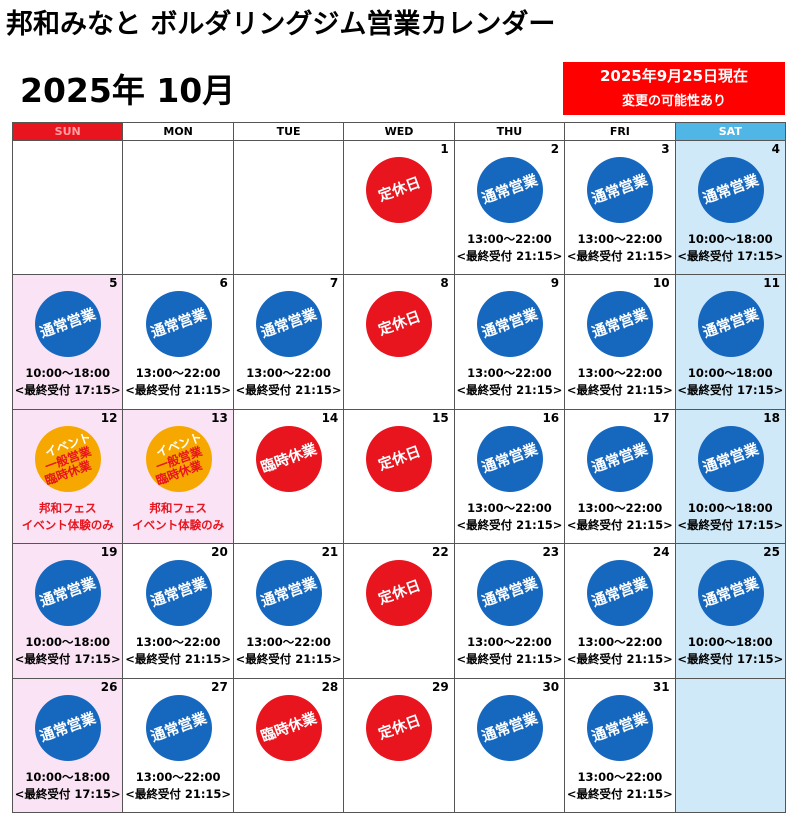  Describe the element at coordinates (68, 476) in the screenshot. I see `day-cell: 12 イベント 一般営業 臨時休業 邦和フェス イベント体験のみ` at that location.